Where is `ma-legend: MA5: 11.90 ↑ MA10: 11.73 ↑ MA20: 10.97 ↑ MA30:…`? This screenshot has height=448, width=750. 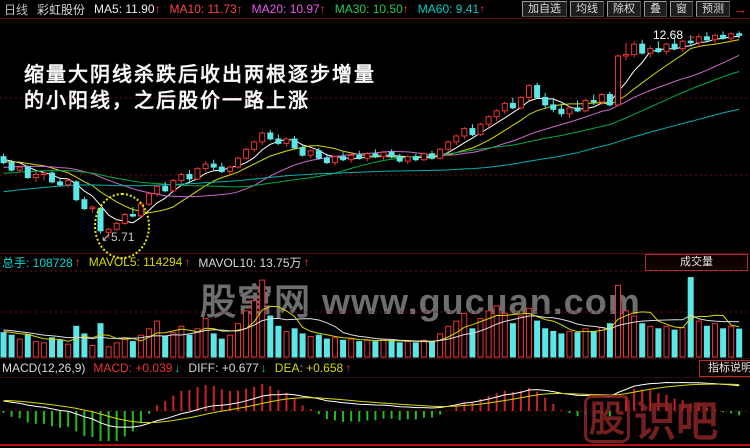
ma-legend: MA5: 11.90 ↑ MA10: 11.73 ↑ MA20: 10.97 ↑ MA30:… is located at coordinates (289, 9).